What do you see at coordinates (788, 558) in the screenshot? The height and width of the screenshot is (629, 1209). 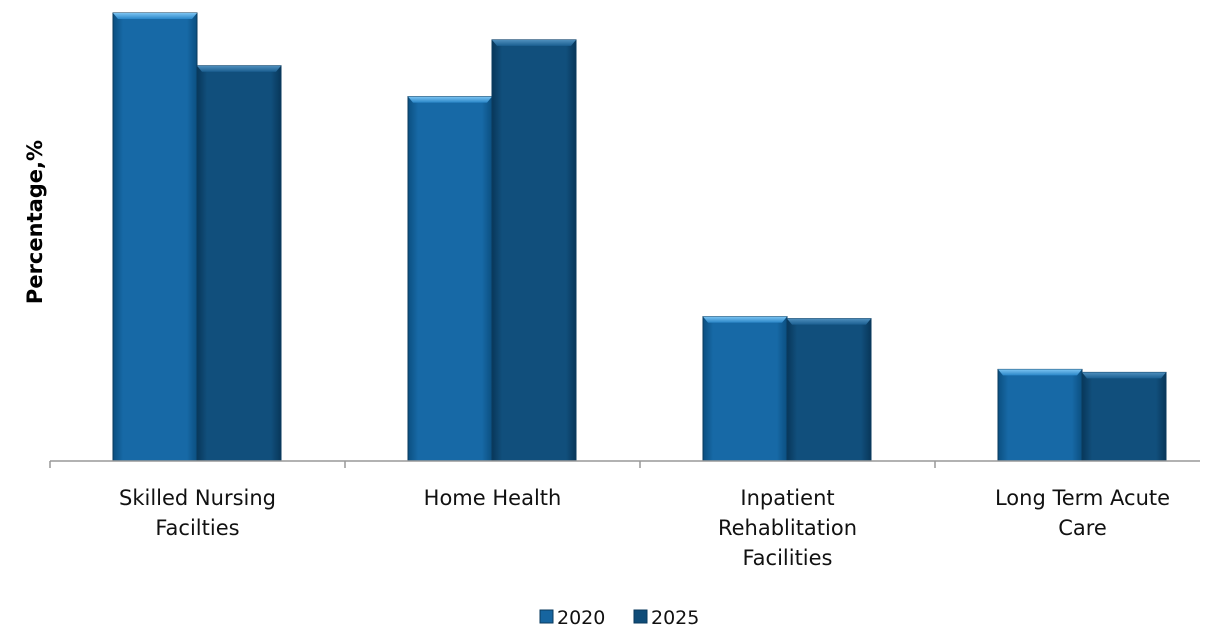 I see `category-label: Facilities` at bounding box center [788, 558].